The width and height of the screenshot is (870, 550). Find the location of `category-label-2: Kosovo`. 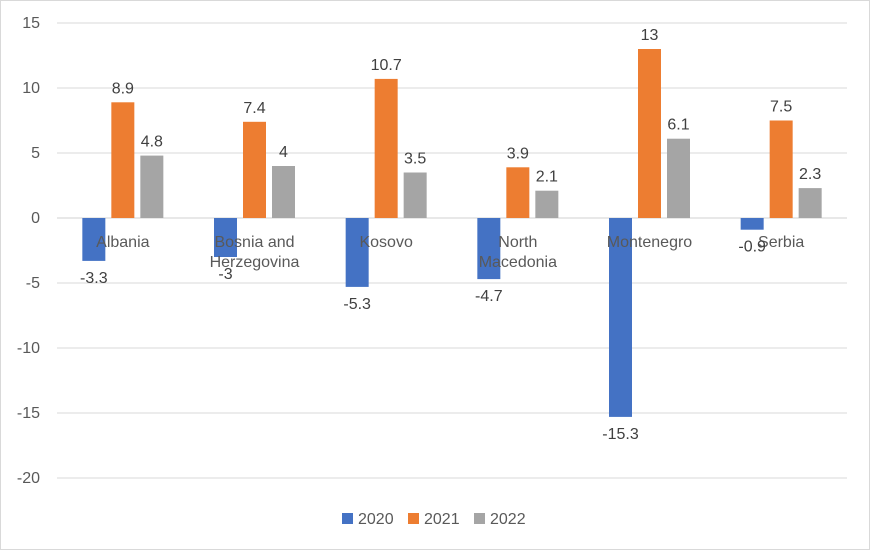

category-label-2: Kosovo is located at coordinates (385, 242).